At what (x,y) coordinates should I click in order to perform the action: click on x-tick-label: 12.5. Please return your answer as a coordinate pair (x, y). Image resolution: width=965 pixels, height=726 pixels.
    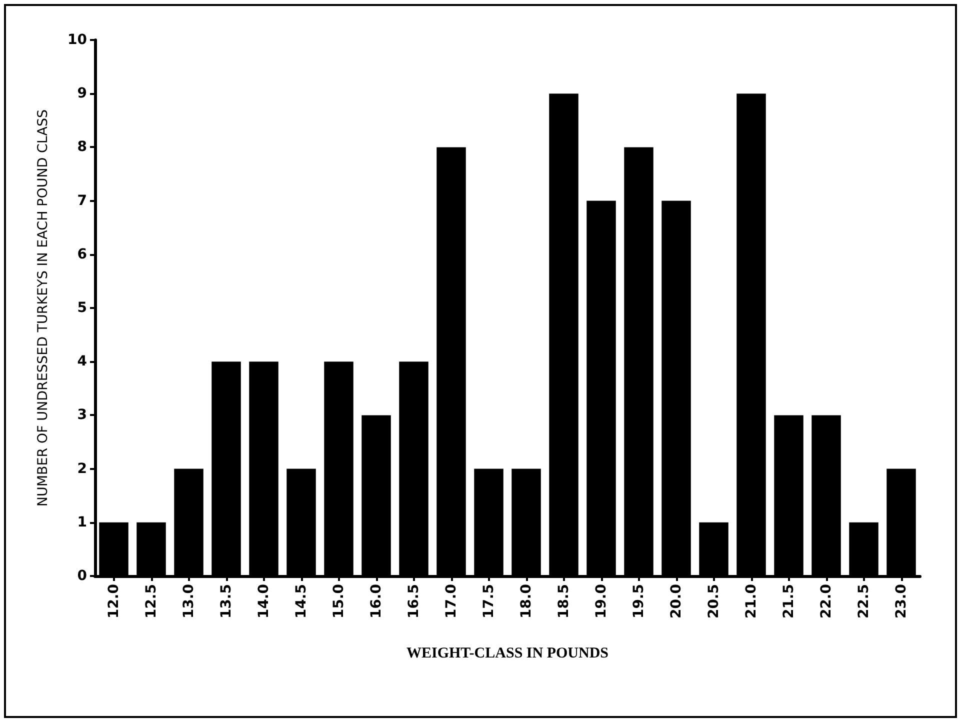
    Looking at the image, I should click on (151, 601).